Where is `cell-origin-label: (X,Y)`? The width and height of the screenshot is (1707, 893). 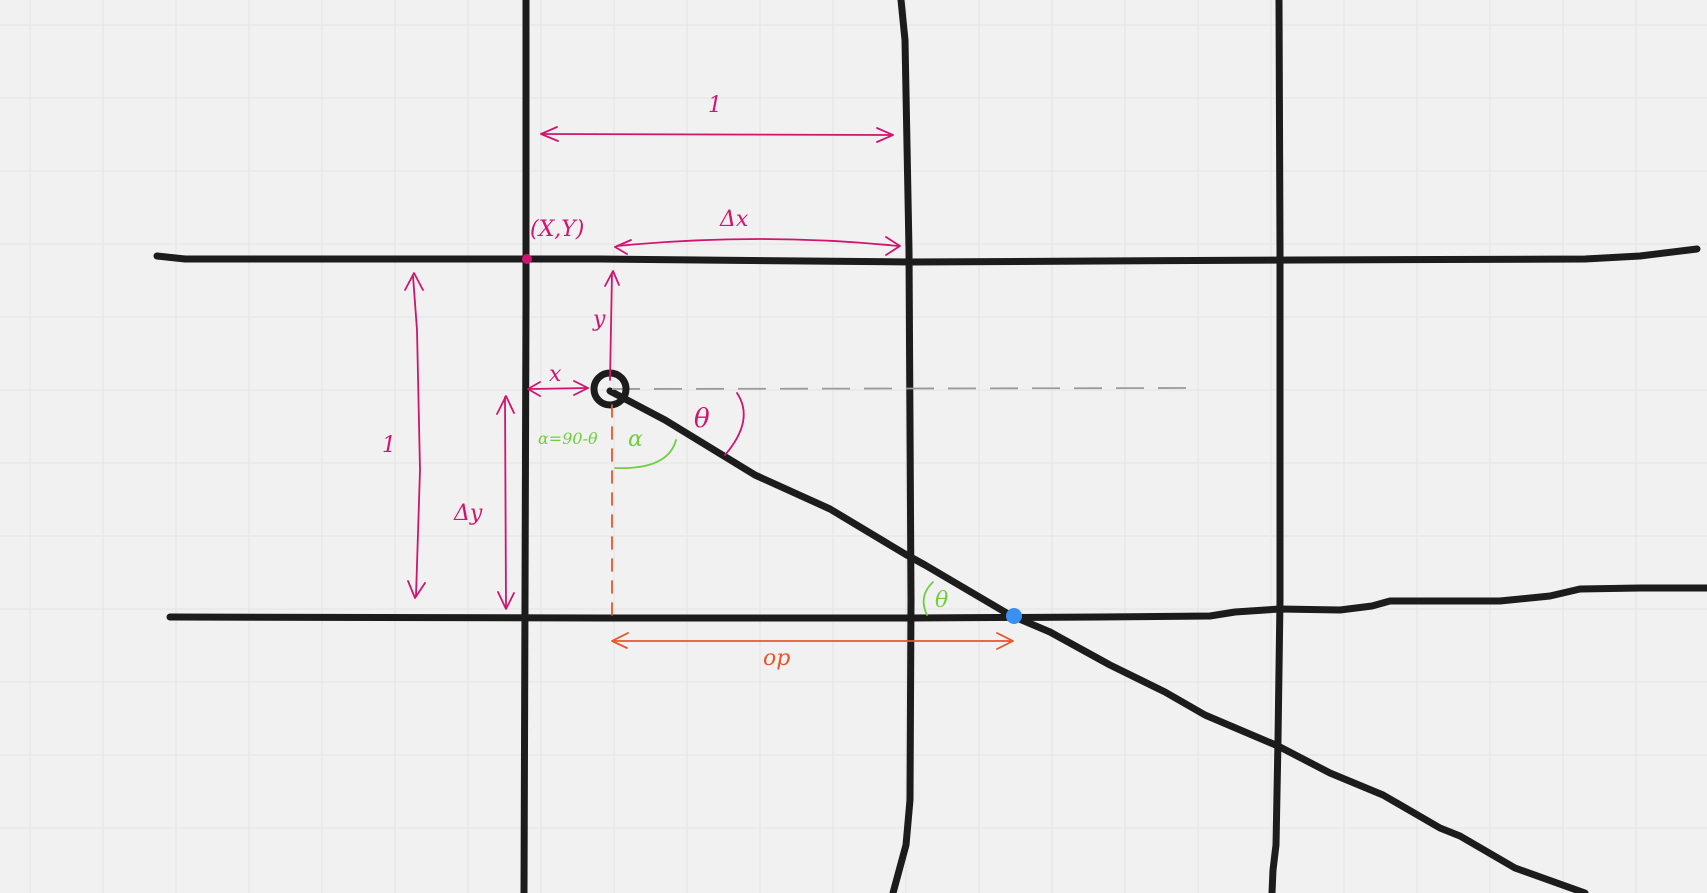 cell-origin-label: (X,Y) is located at coordinates (557, 229).